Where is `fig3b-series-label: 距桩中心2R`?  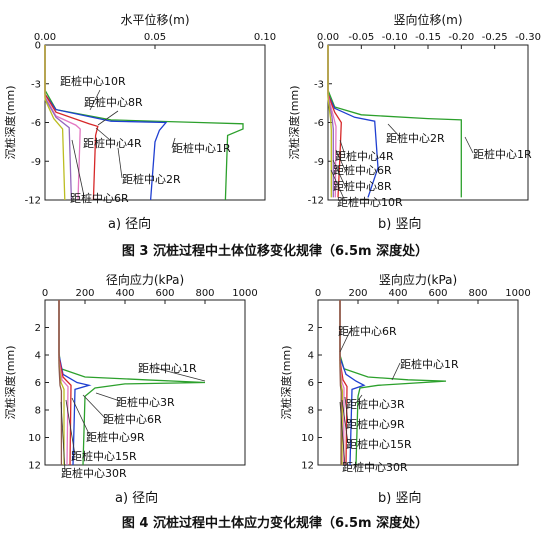 fig3b-series-label: 距桩中心2R is located at coordinates (415, 138).